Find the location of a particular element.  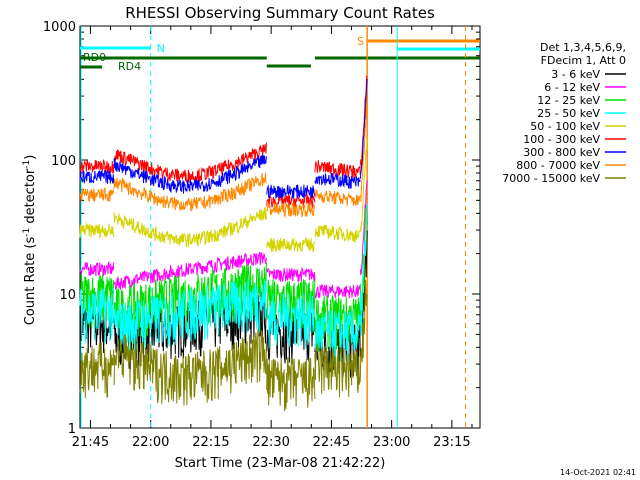

x-tick-label: 23:00 is located at coordinates (391, 442).